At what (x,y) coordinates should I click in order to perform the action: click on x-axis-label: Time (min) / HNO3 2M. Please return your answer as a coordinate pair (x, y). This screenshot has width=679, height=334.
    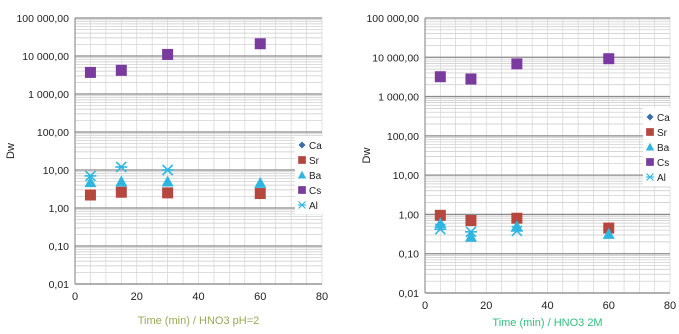
    Looking at the image, I should click on (547, 323).